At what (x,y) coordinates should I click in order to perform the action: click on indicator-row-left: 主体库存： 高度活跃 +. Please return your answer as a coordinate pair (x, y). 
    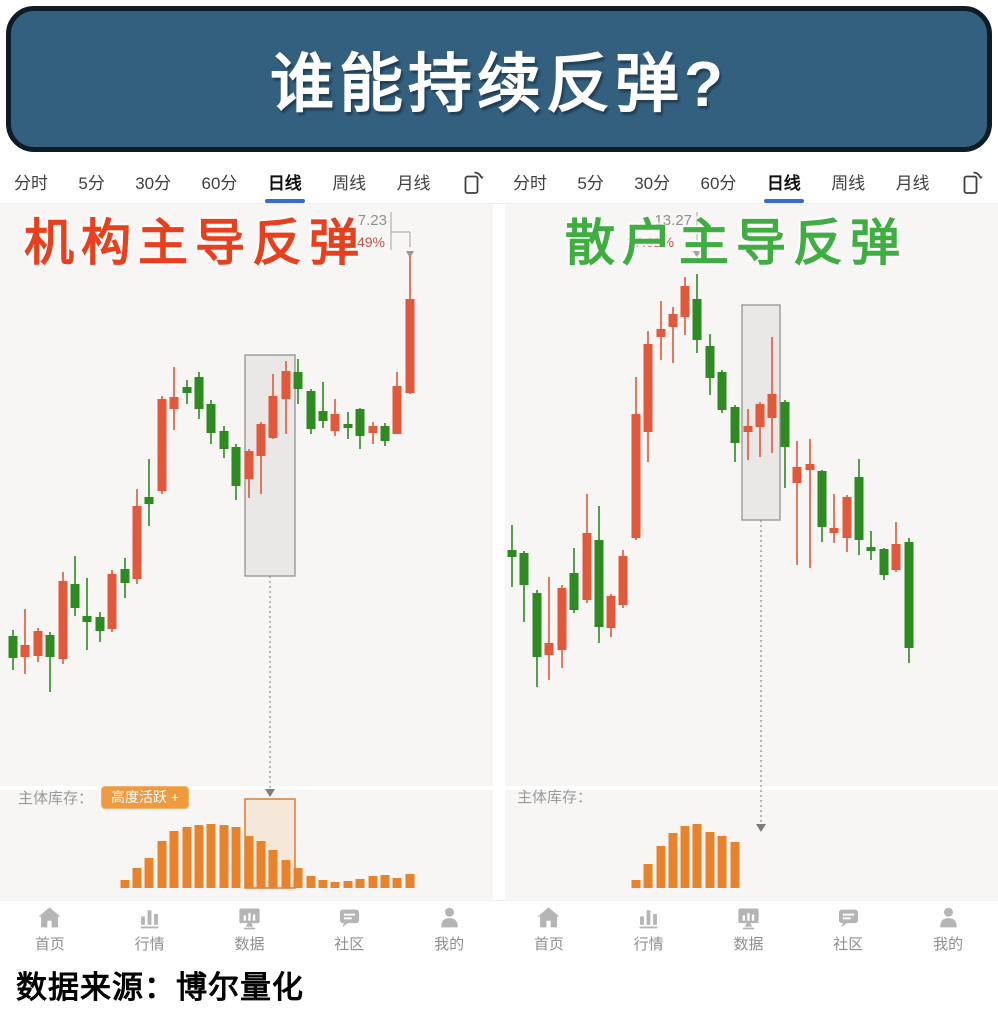
    Looking at the image, I should click on (104, 797).